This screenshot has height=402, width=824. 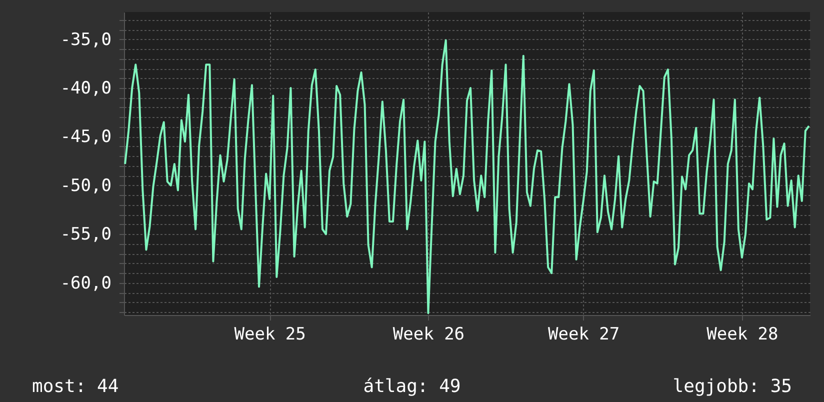 What do you see at coordinates (86, 40) in the screenshot?
I see `y-tick-label: -35,0` at bounding box center [86, 40].